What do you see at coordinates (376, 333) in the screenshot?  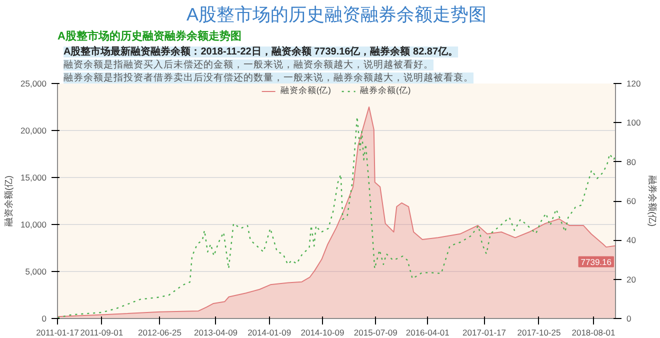 I see `x-tick-label: 2015-07-09` at bounding box center [376, 333].